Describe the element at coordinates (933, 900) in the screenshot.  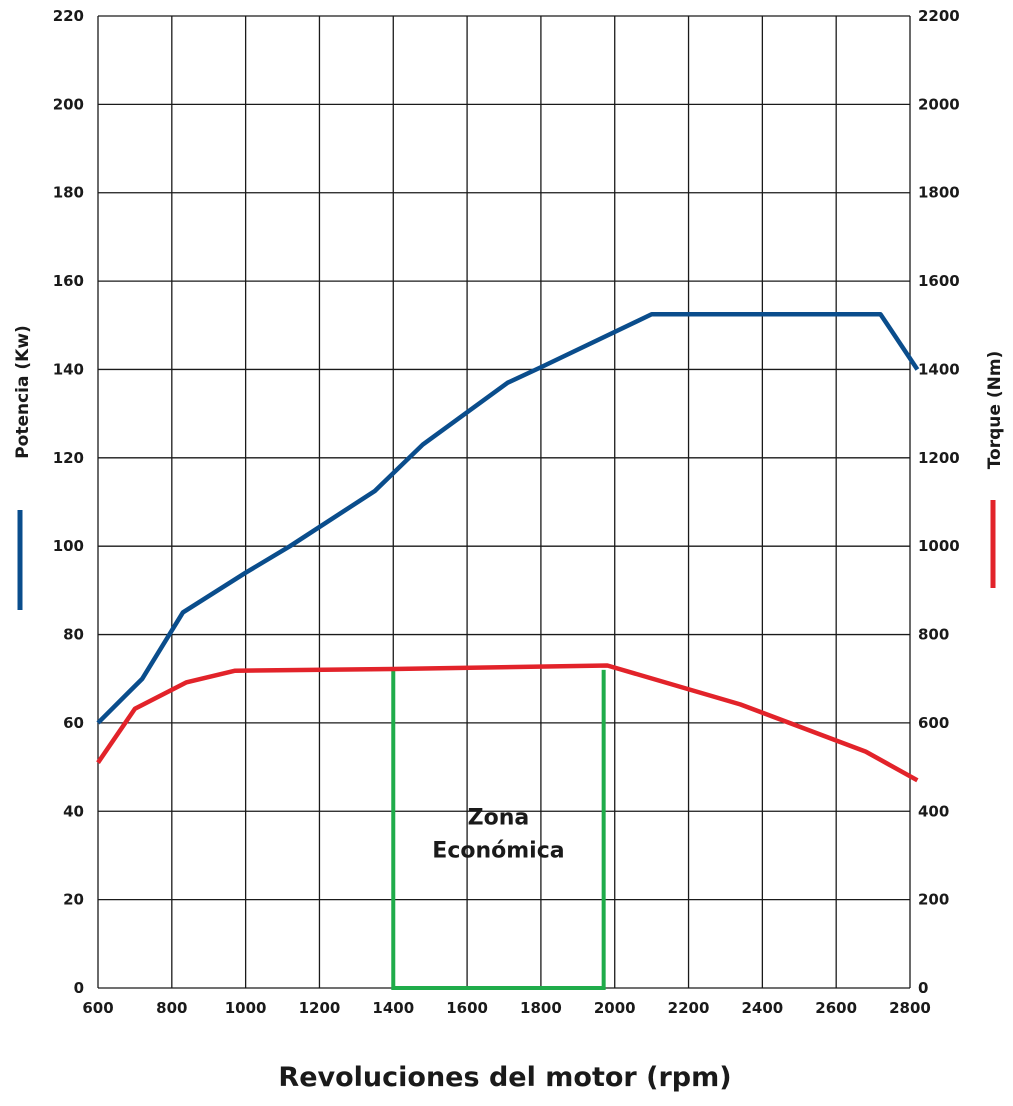
I see `y-right-tick-label: 200` at that location.